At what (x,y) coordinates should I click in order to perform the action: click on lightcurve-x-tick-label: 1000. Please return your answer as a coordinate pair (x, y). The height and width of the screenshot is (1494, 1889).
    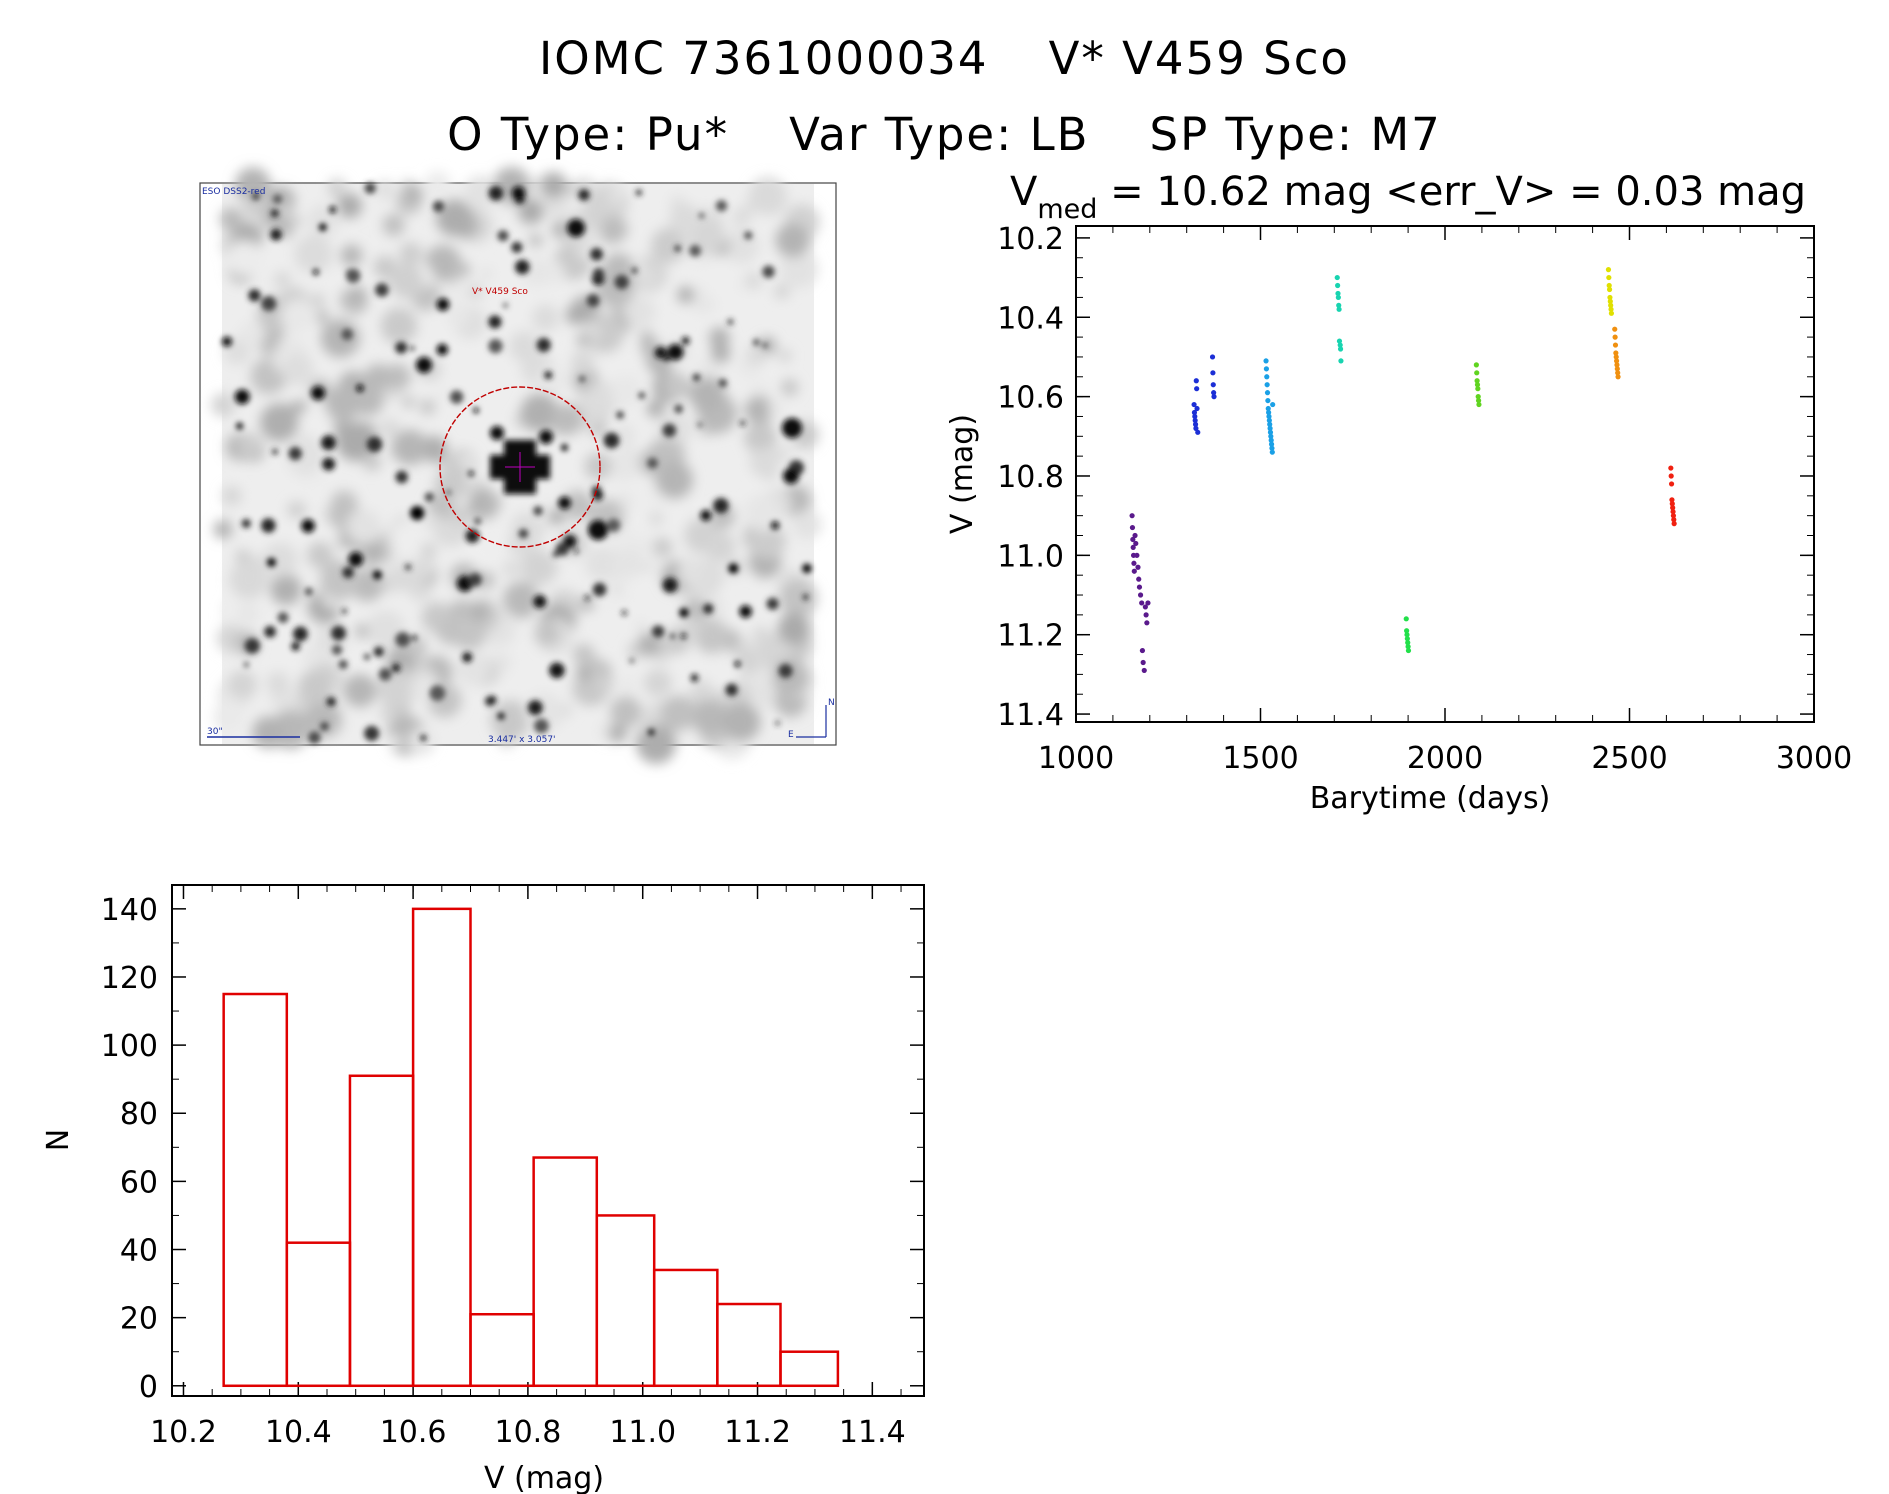
    Looking at the image, I should click on (1076, 758).